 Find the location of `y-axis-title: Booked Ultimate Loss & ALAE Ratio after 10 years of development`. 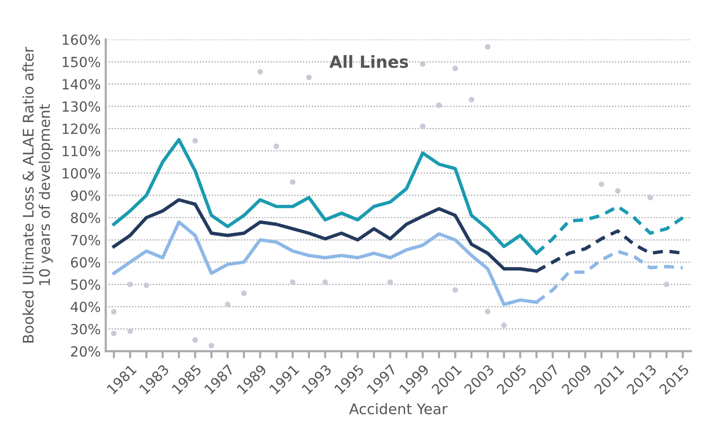

y-axis-title: Booked Ultimate Loss & ALAE Ratio after 10 years of development is located at coordinates (37, 194).